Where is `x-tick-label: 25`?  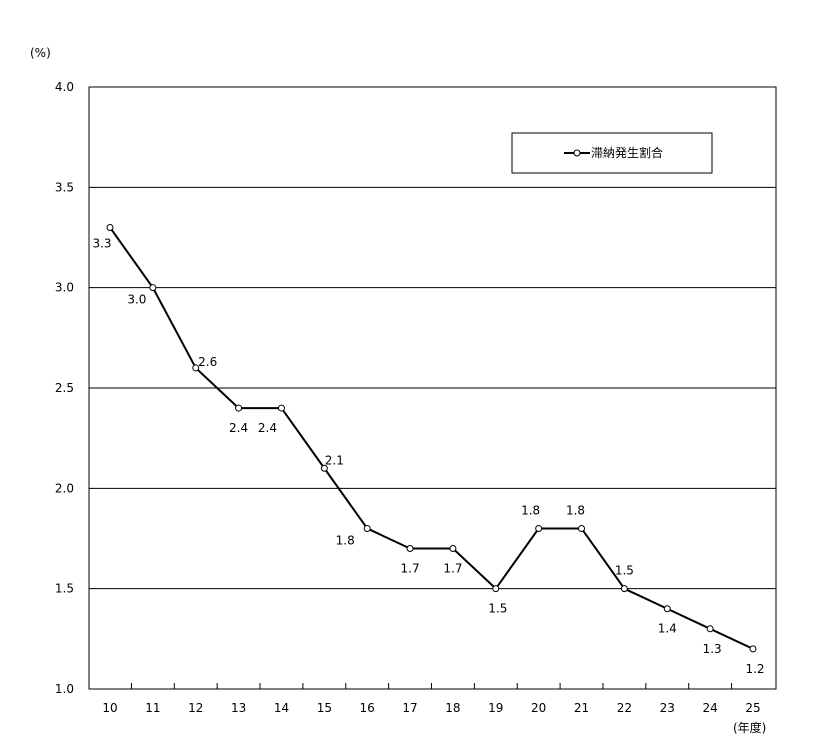 x-tick-label: 25 is located at coordinates (752, 708).